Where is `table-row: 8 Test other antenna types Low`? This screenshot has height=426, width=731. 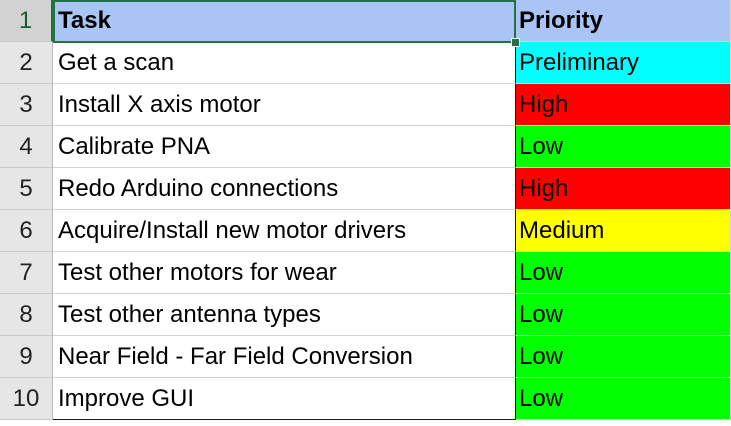
table-row: 8 Test other antenna types Low is located at coordinates (365, 315).